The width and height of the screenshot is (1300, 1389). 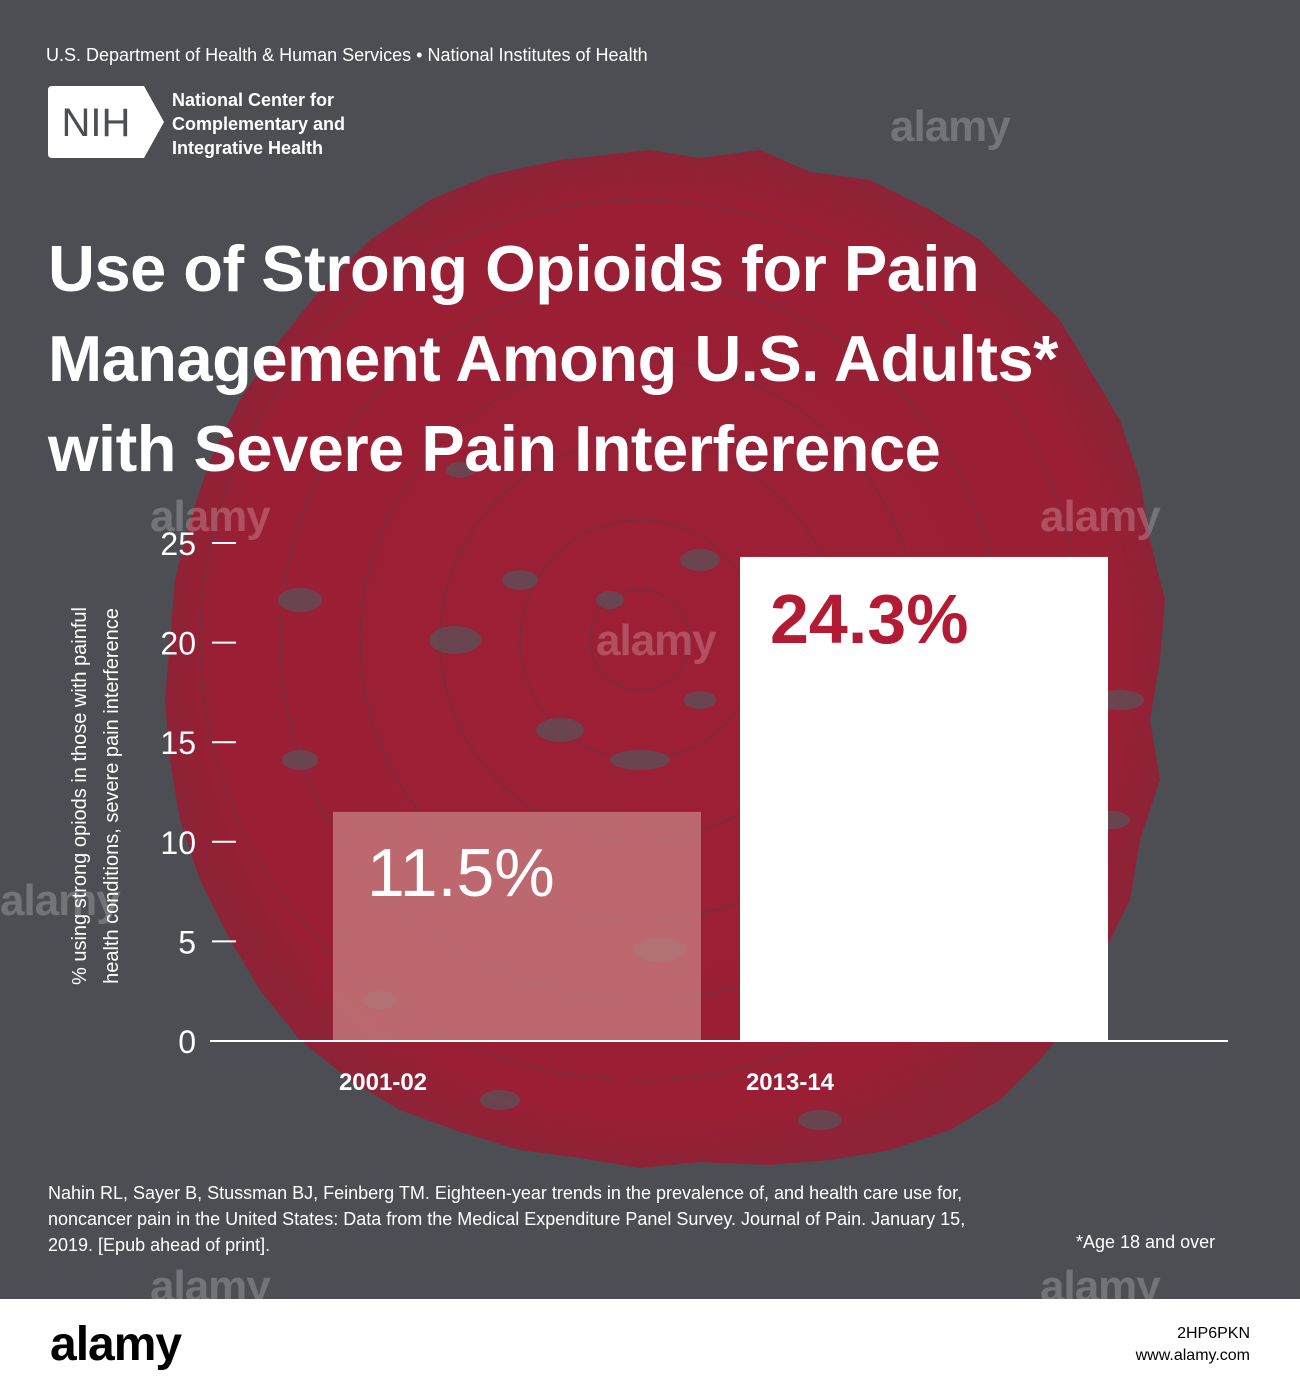 What do you see at coordinates (96, 123) in the screenshot?
I see `nih-logo-text: NIH` at bounding box center [96, 123].